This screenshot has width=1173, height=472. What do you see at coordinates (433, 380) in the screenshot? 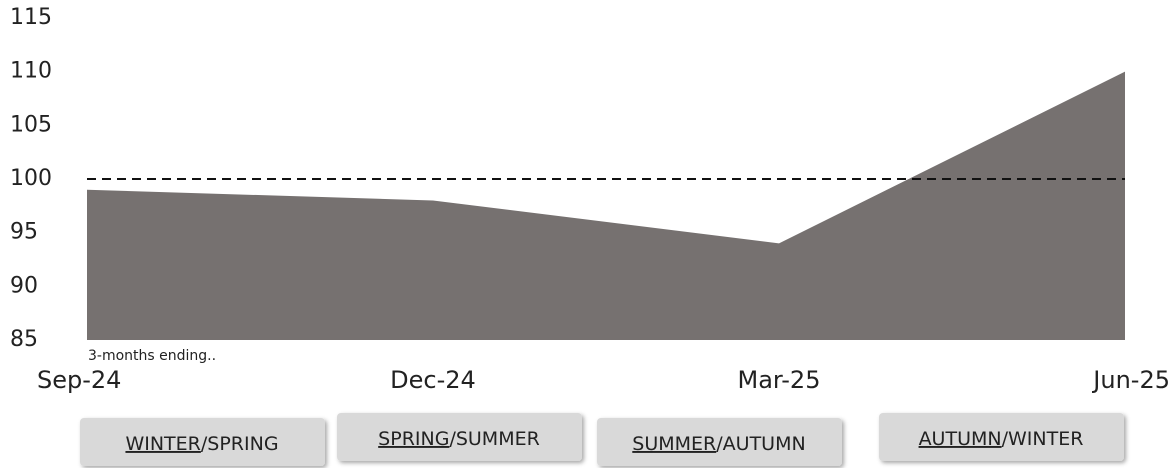
I see `x-tick-label: Dec-24` at bounding box center [433, 380].